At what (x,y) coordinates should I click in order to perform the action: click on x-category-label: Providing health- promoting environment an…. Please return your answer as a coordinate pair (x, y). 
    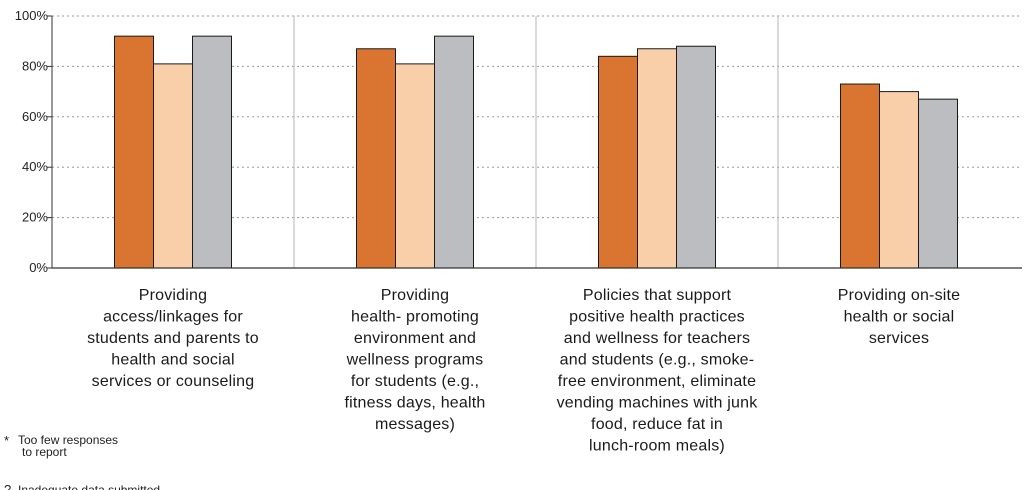
    Looking at the image, I should click on (415, 360).